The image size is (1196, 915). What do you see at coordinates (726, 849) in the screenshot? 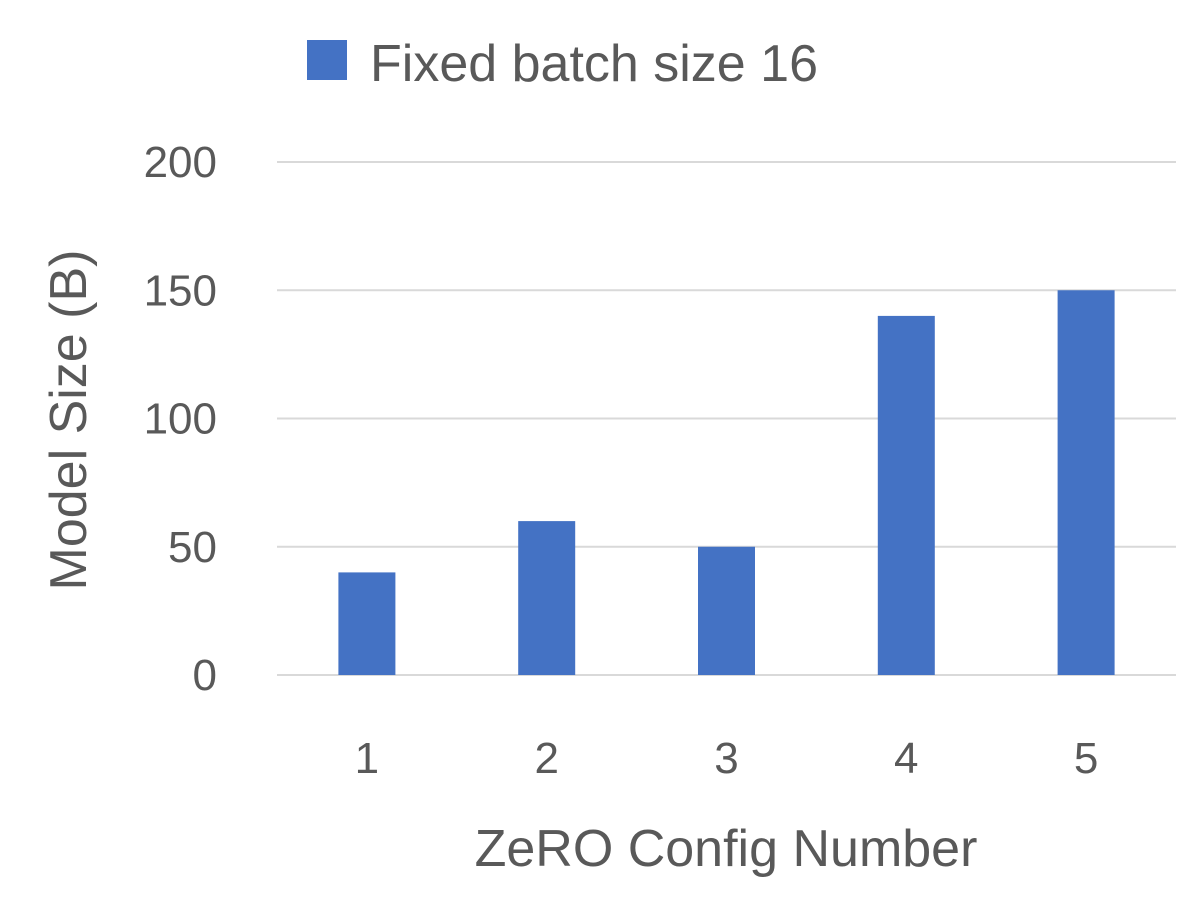
I see `x-axis-title: ZeRO Config Number` at bounding box center [726, 849].